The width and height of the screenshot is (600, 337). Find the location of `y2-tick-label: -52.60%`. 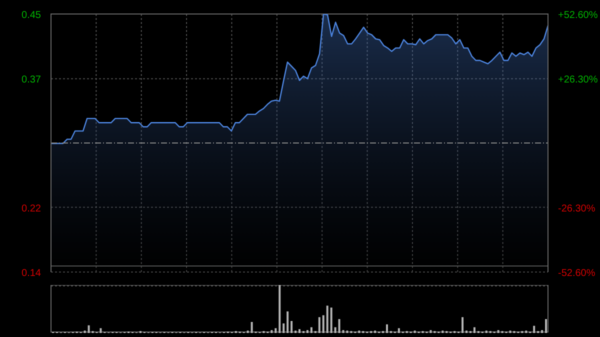

y2-tick-label: -52.60% is located at coordinates (577, 273).